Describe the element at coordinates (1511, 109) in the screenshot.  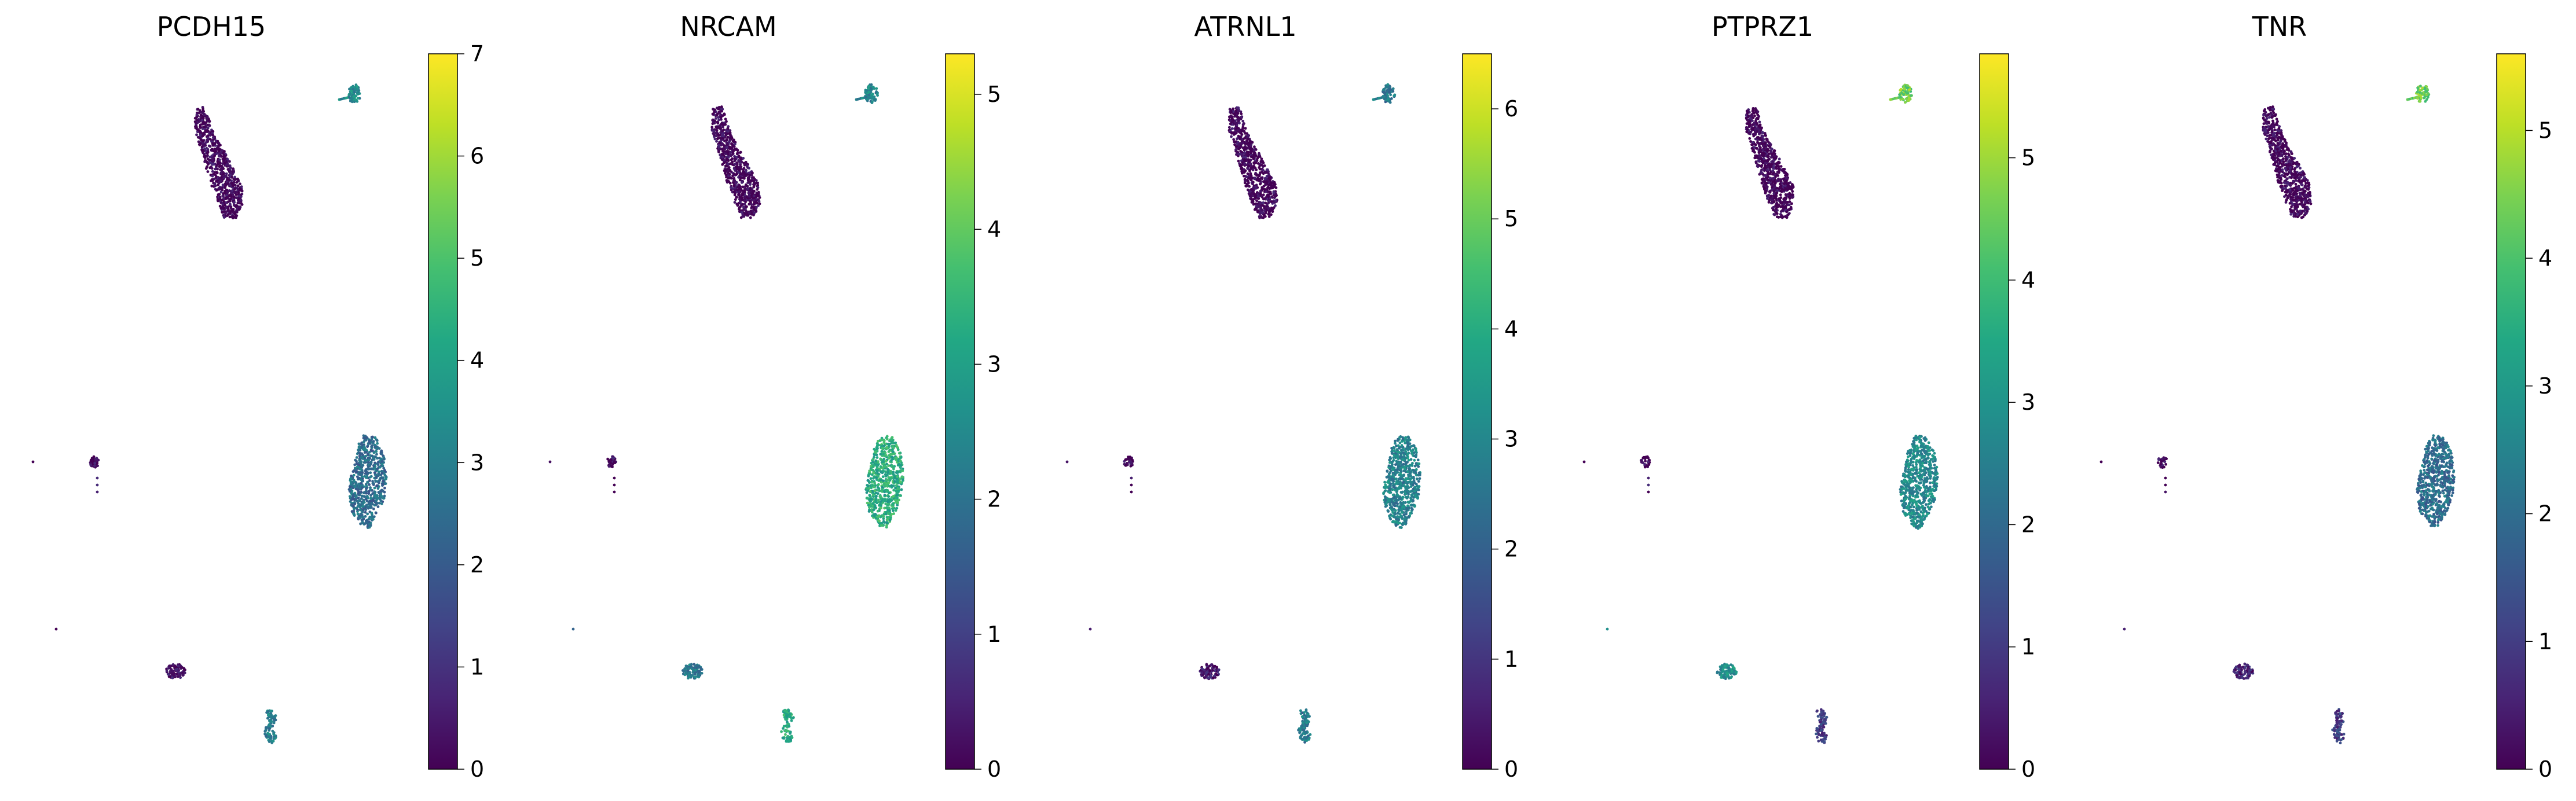
I see `colorbar-tick-label: 6` at that location.